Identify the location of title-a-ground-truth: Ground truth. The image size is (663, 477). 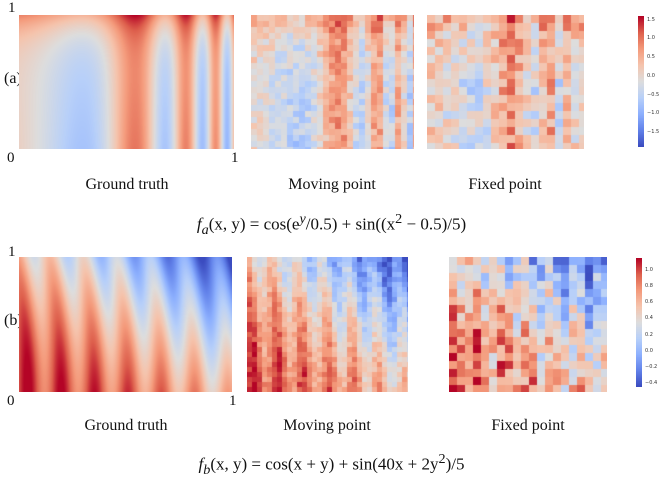
(127, 184).